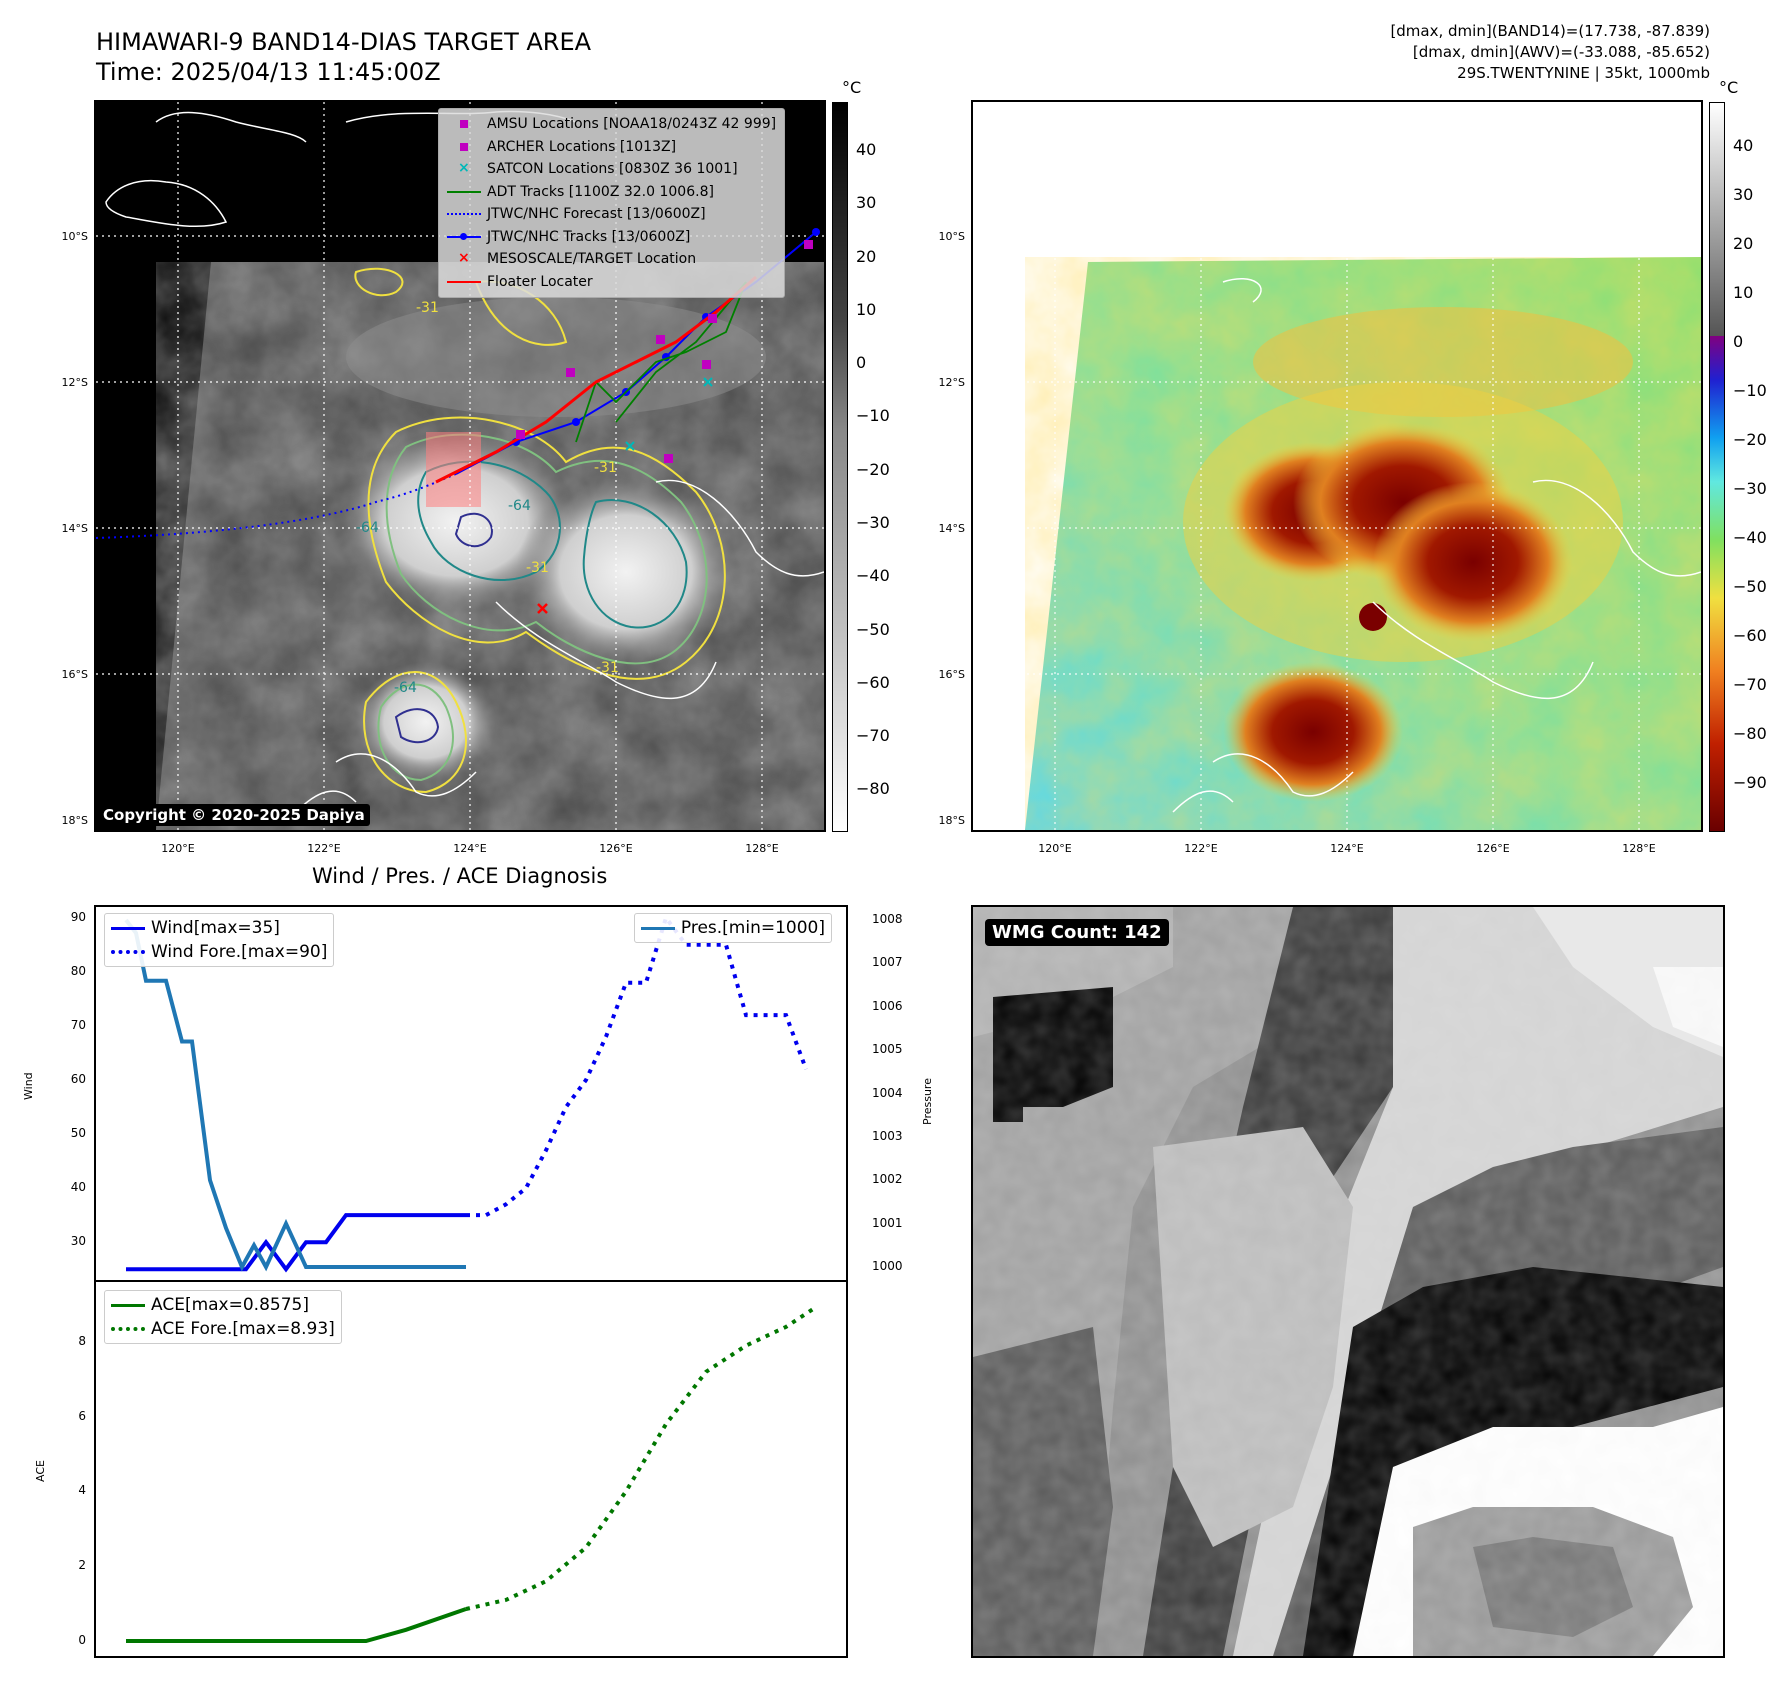 The height and width of the screenshot is (1690, 1788). Describe the element at coordinates (74, 528) in the screenshot. I see `lat-label: 14°S` at that location.